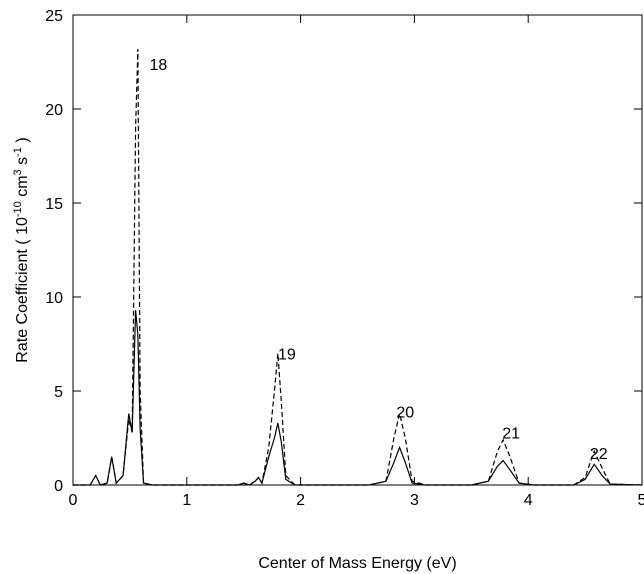  What do you see at coordinates (18, 209) in the screenshot?
I see `y-axis-label-part: -10` at bounding box center [18, 209].